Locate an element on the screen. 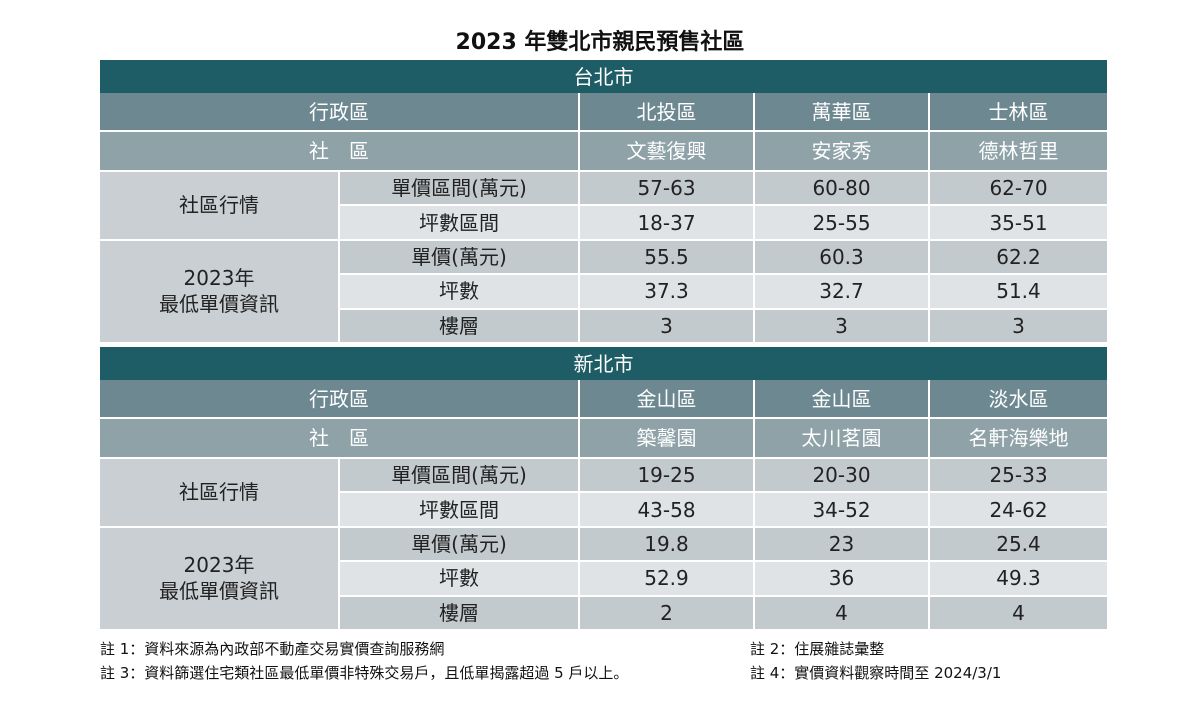 The height and width of the screenshot is (708, 1200). value: 57-63 is located at coordinates (666, 188).